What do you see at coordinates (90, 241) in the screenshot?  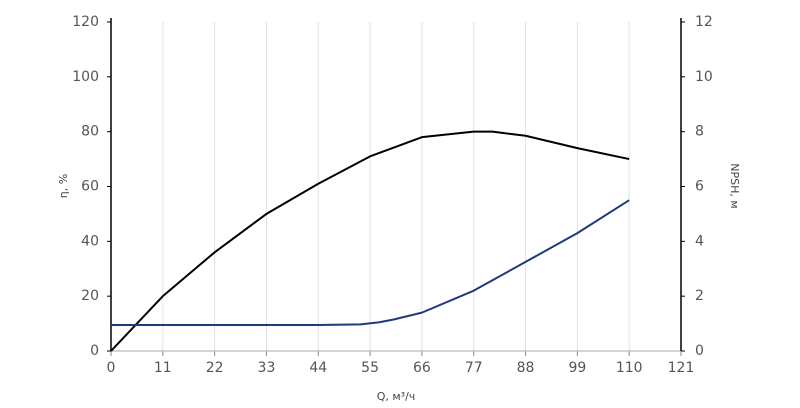 I see `y-tick-label: 40` at bounding box center [90, 241].